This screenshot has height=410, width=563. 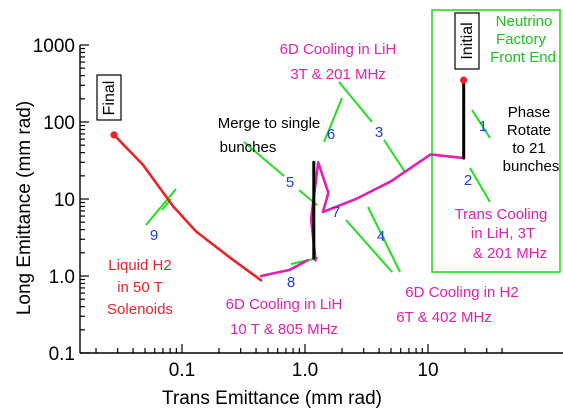 I want to click on annotation-merge: Merge to single bunches, so click(x=269, y=135).